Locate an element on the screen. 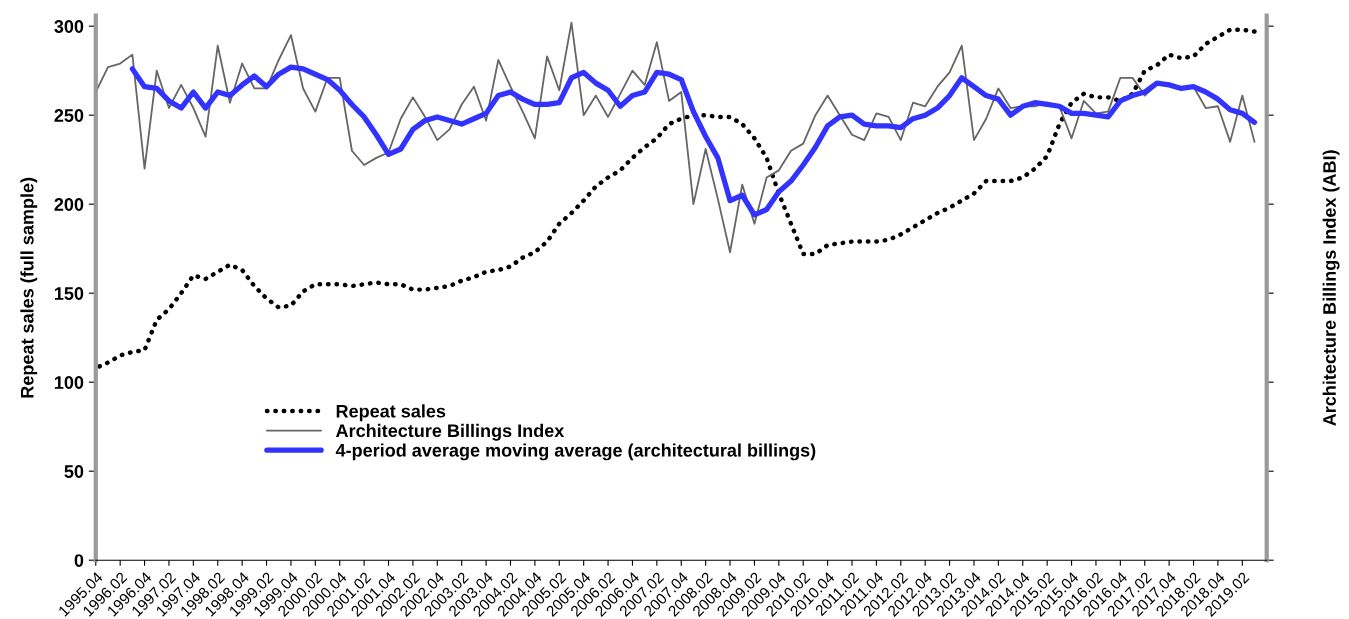  y-tick-label: 0 is located at coordinates (79, 560).